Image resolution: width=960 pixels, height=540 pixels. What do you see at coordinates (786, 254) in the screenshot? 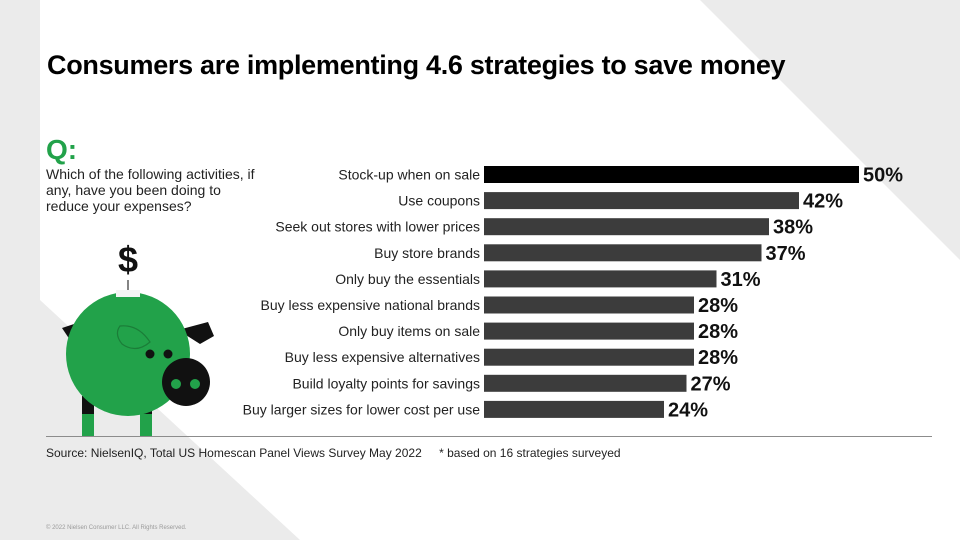
I see `value-label: 37%` at bounding box center [786, 254].